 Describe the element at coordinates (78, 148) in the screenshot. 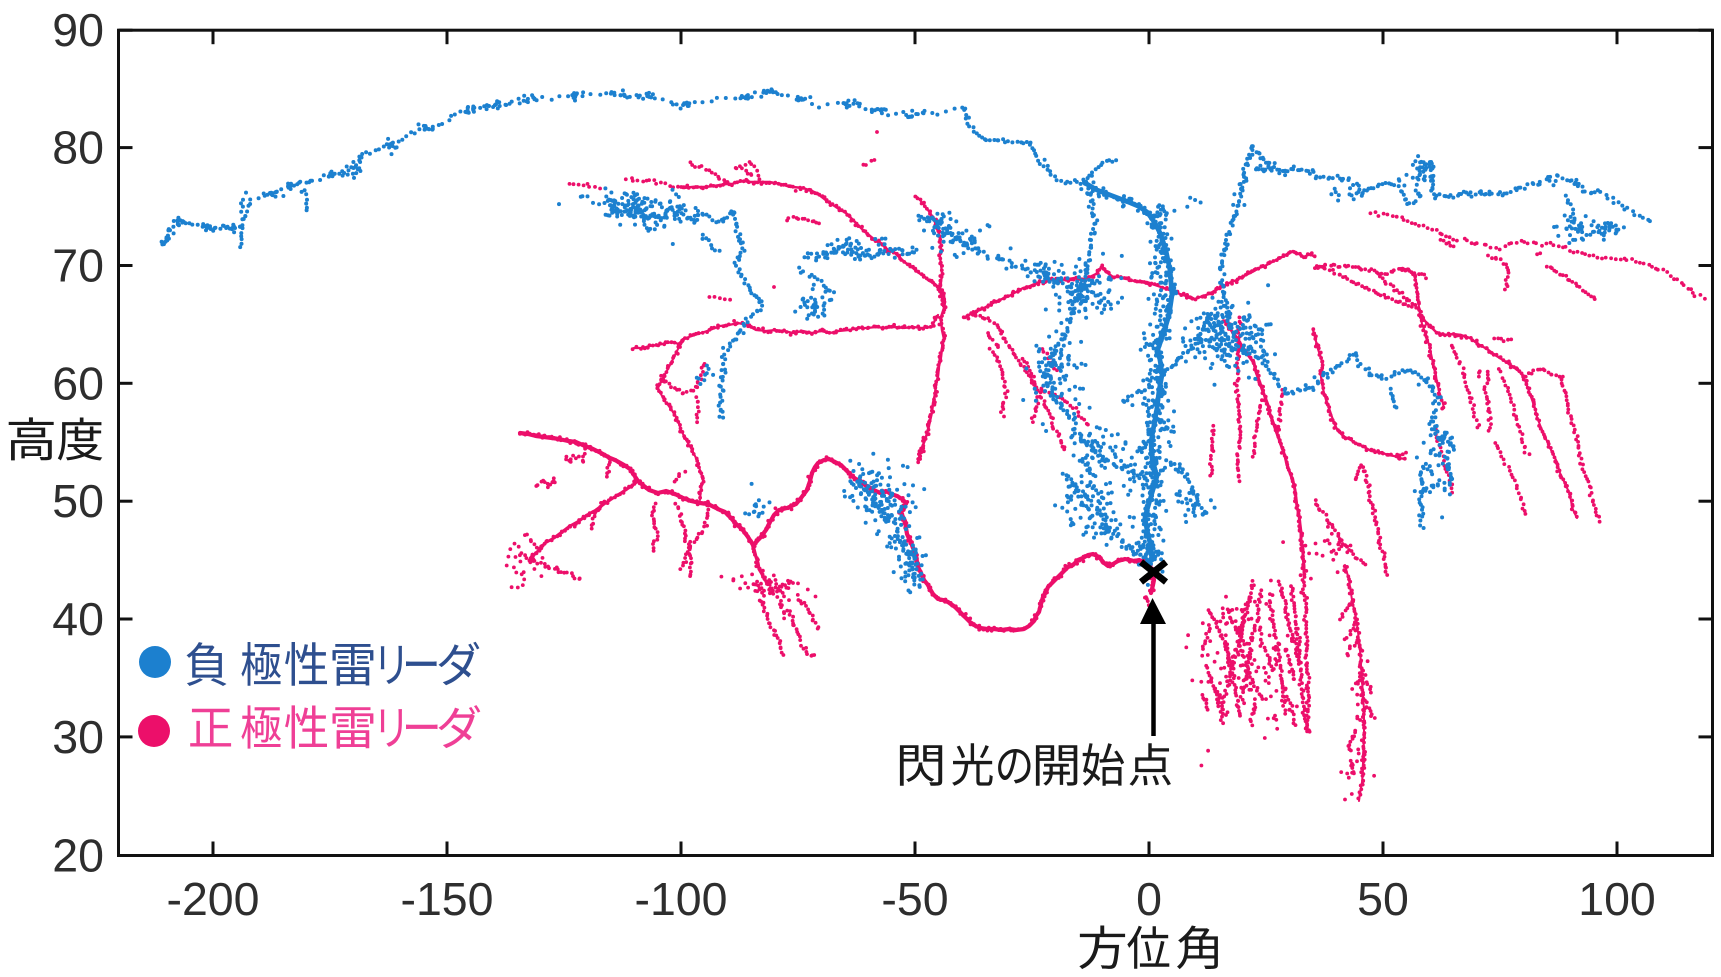

I see `svg-text: 80` at that location.